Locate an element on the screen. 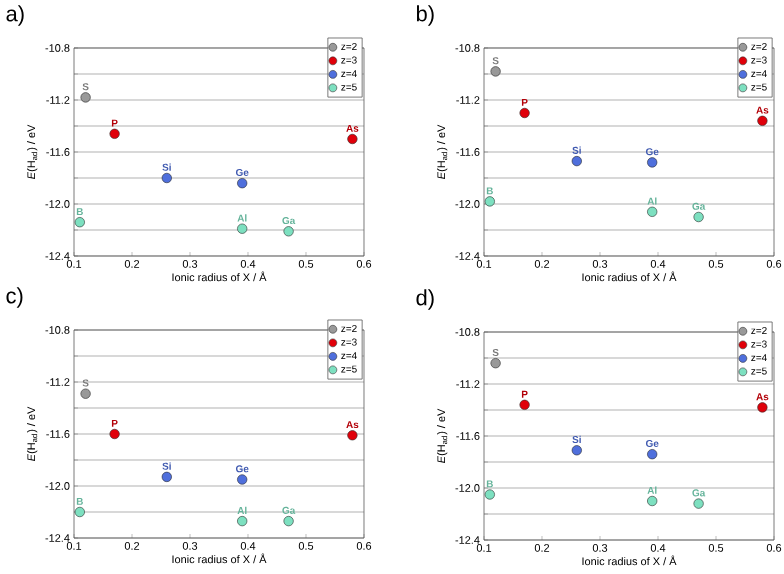  chart-title: a) is located at coordinates (15, 15).